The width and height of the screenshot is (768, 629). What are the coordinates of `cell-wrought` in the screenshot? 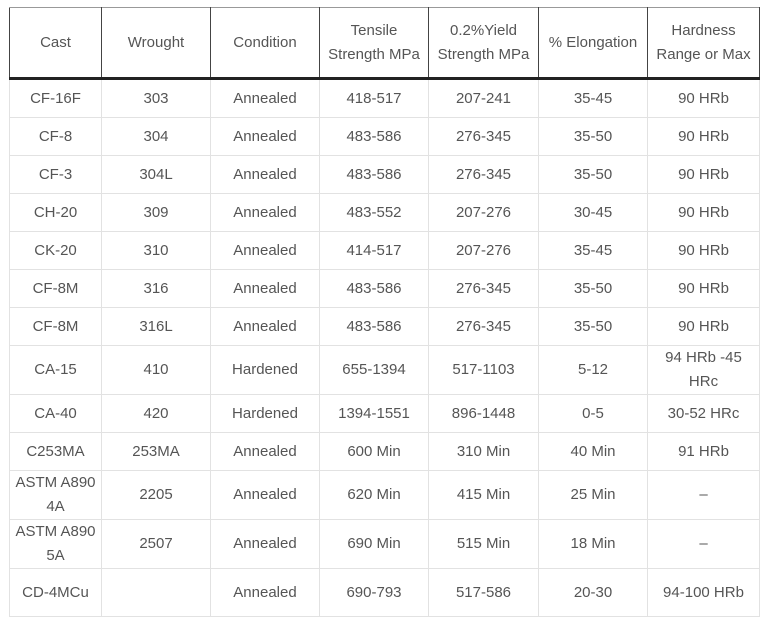 It's located at (156, 592).